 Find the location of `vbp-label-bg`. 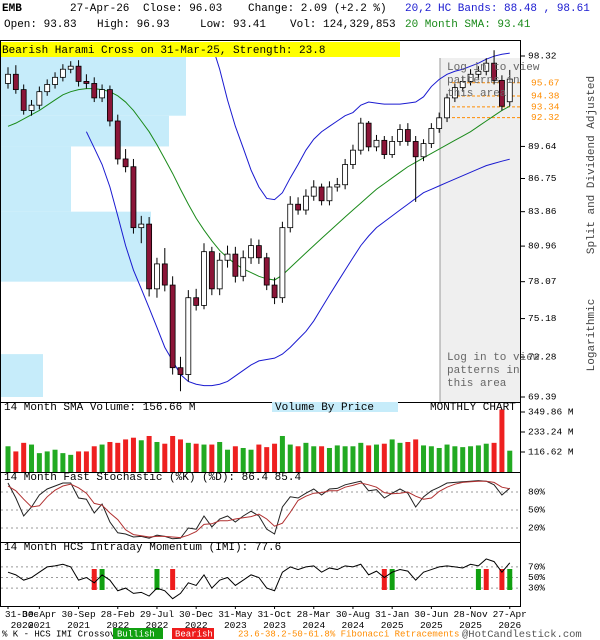

vbp-label-bg is located at coordinates (335, 407).